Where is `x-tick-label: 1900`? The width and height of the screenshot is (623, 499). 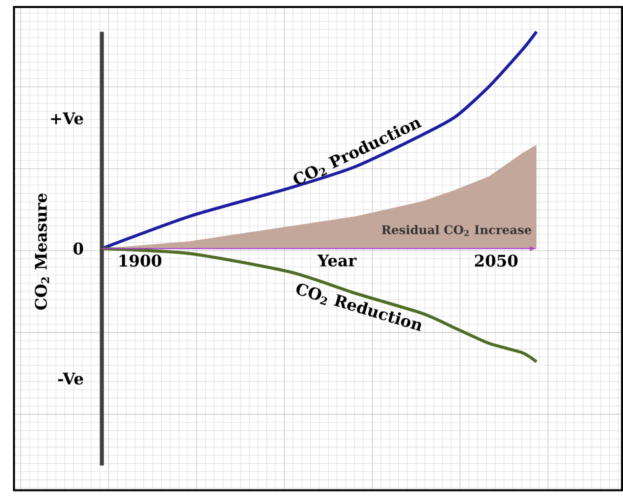 x-tick-label: 1900 is located at coordinates (141, 260).